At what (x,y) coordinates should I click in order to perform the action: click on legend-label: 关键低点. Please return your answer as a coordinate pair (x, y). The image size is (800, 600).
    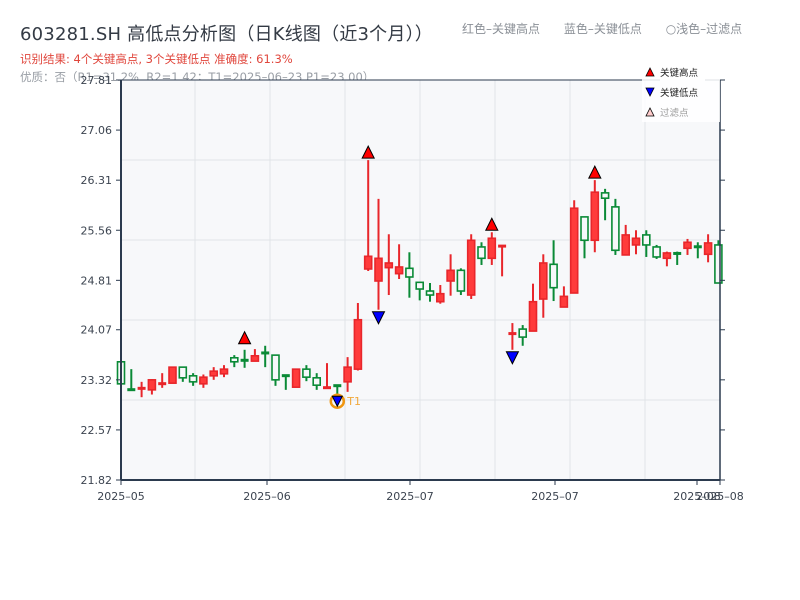
    Looking at the image, I should click on (679, 93).